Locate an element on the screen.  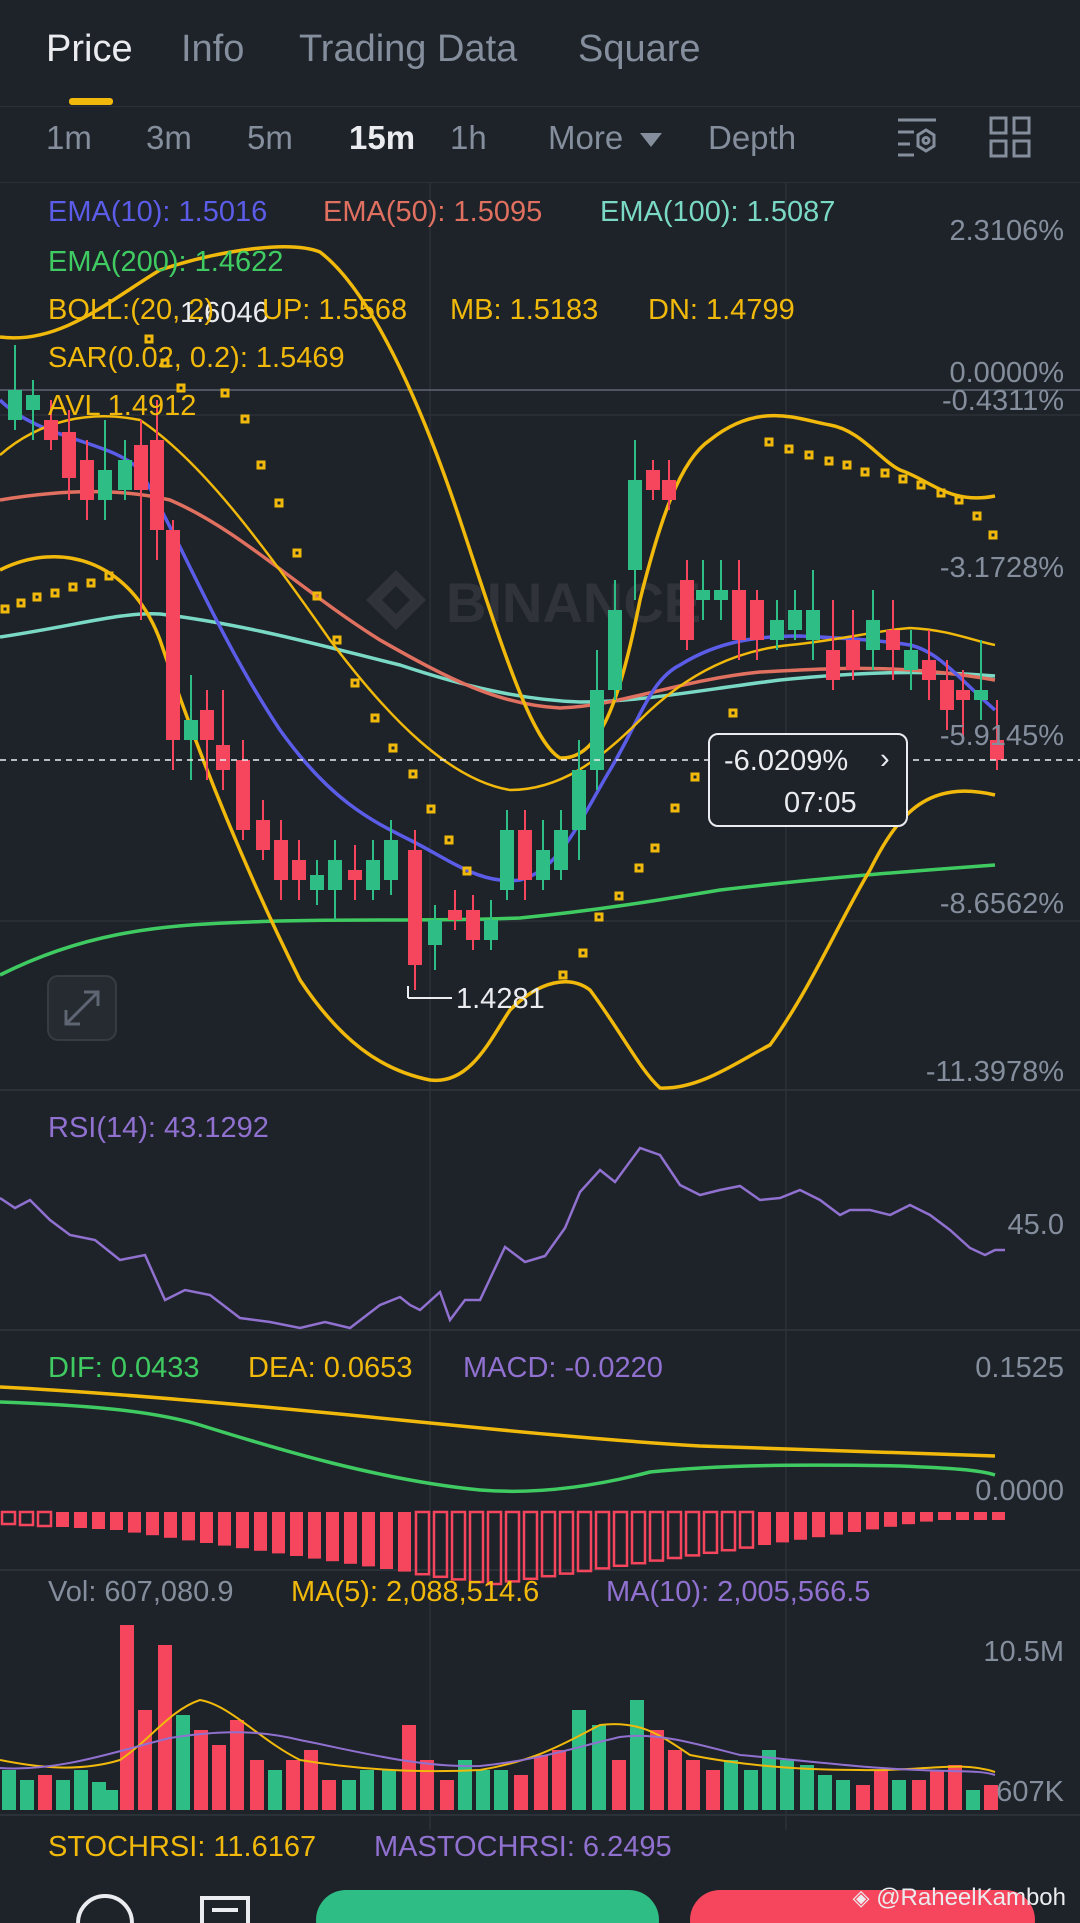
sell-button is located at coordinates (862, 1906).